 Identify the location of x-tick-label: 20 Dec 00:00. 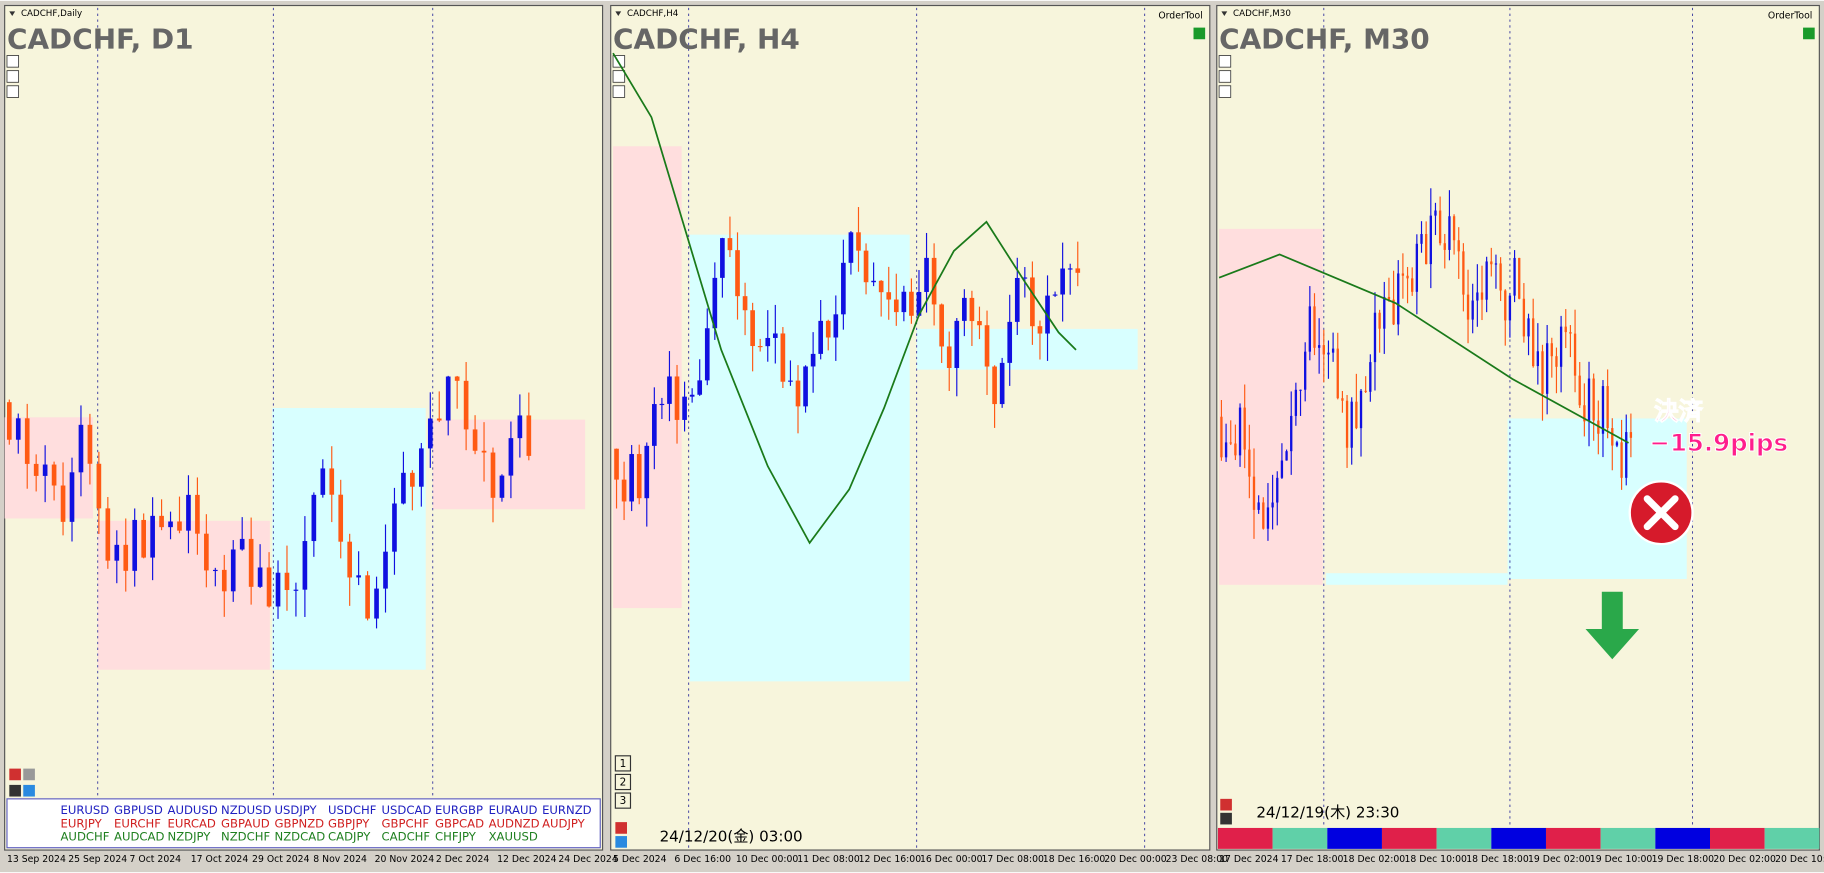
(1135, 859).